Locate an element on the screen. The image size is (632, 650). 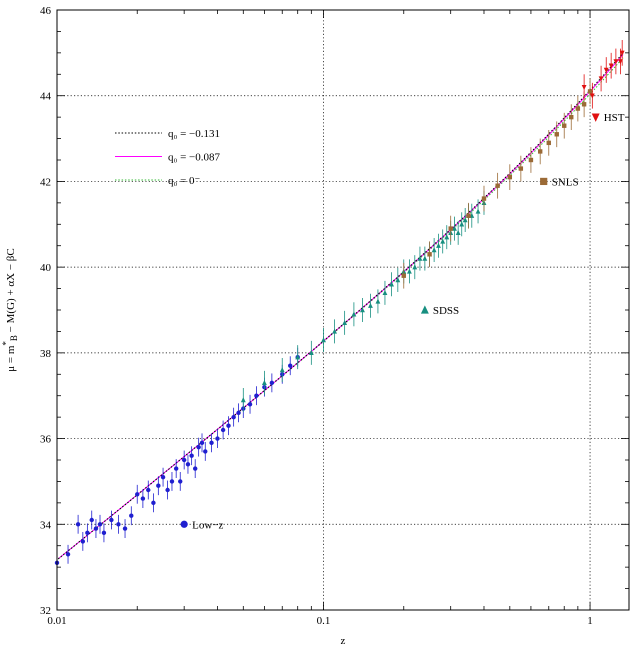
y-tick-label: 34 is located at coordinates (46, 525).